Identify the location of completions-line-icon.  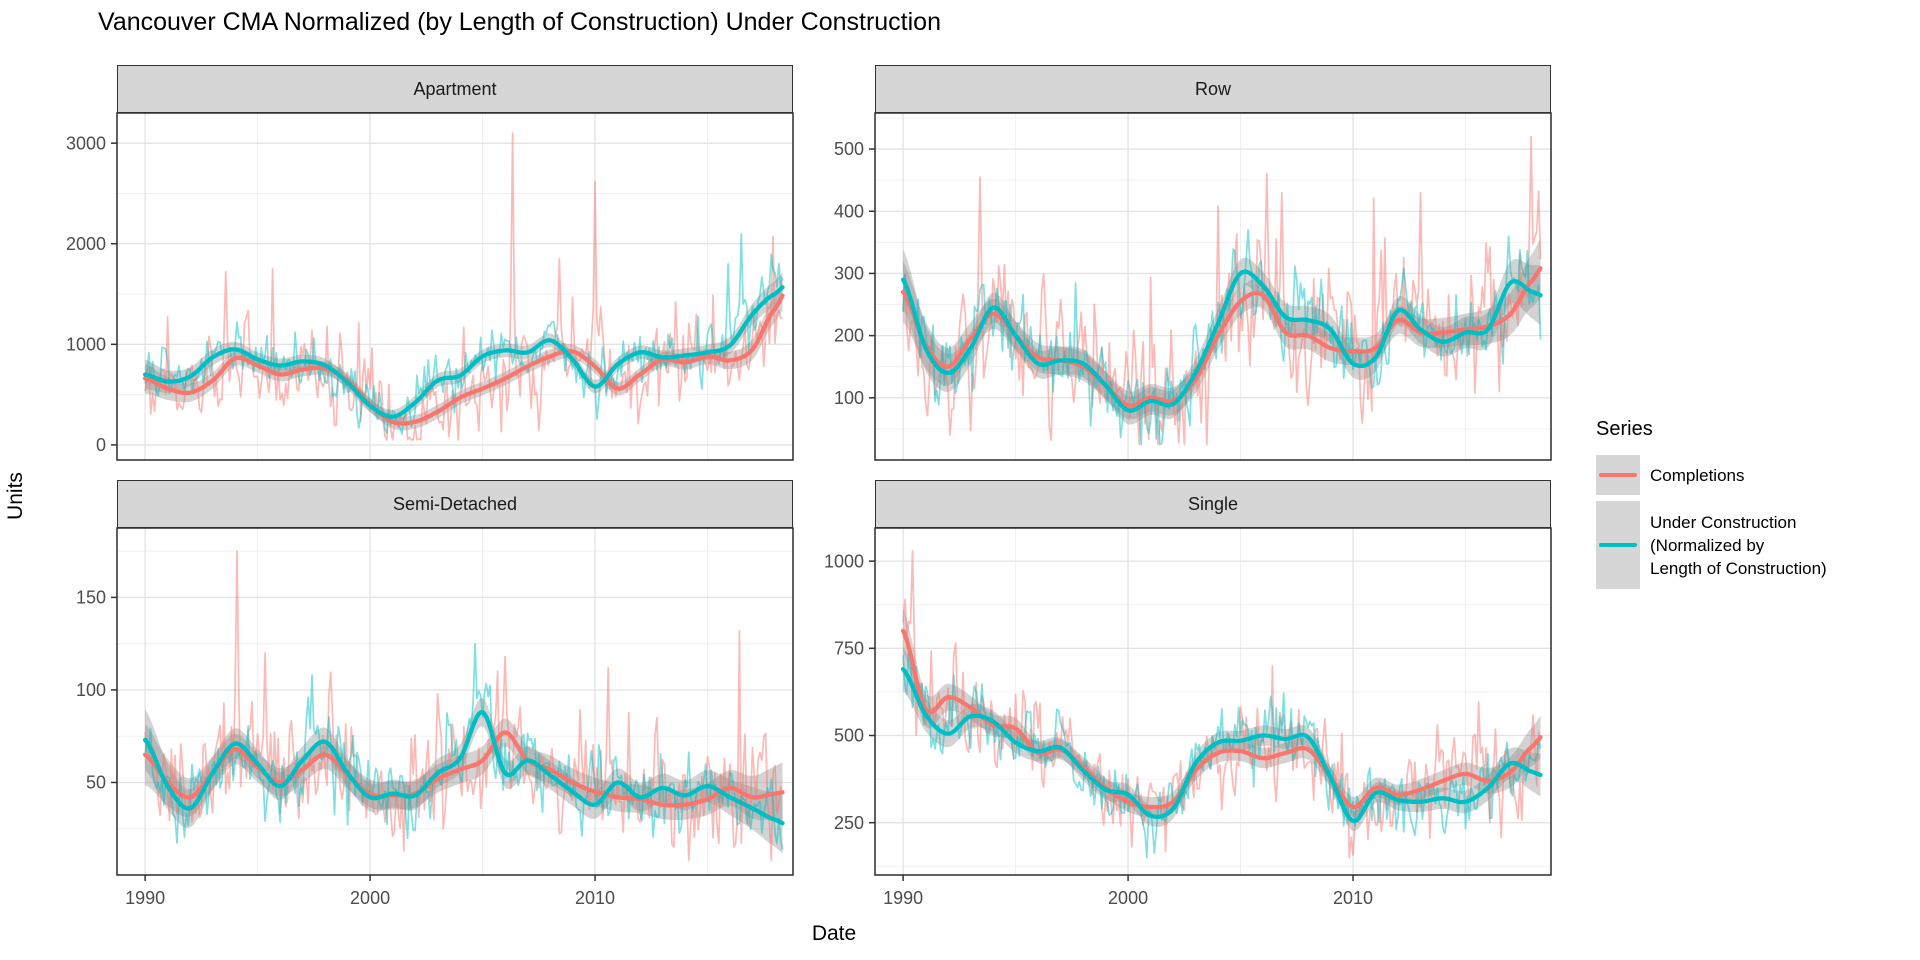
(1618, 475).